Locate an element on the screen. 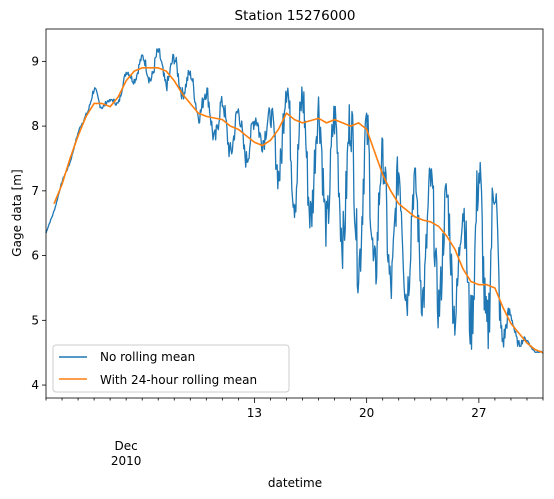  y-tick-label: 6 is located at coordinates (35, 256).